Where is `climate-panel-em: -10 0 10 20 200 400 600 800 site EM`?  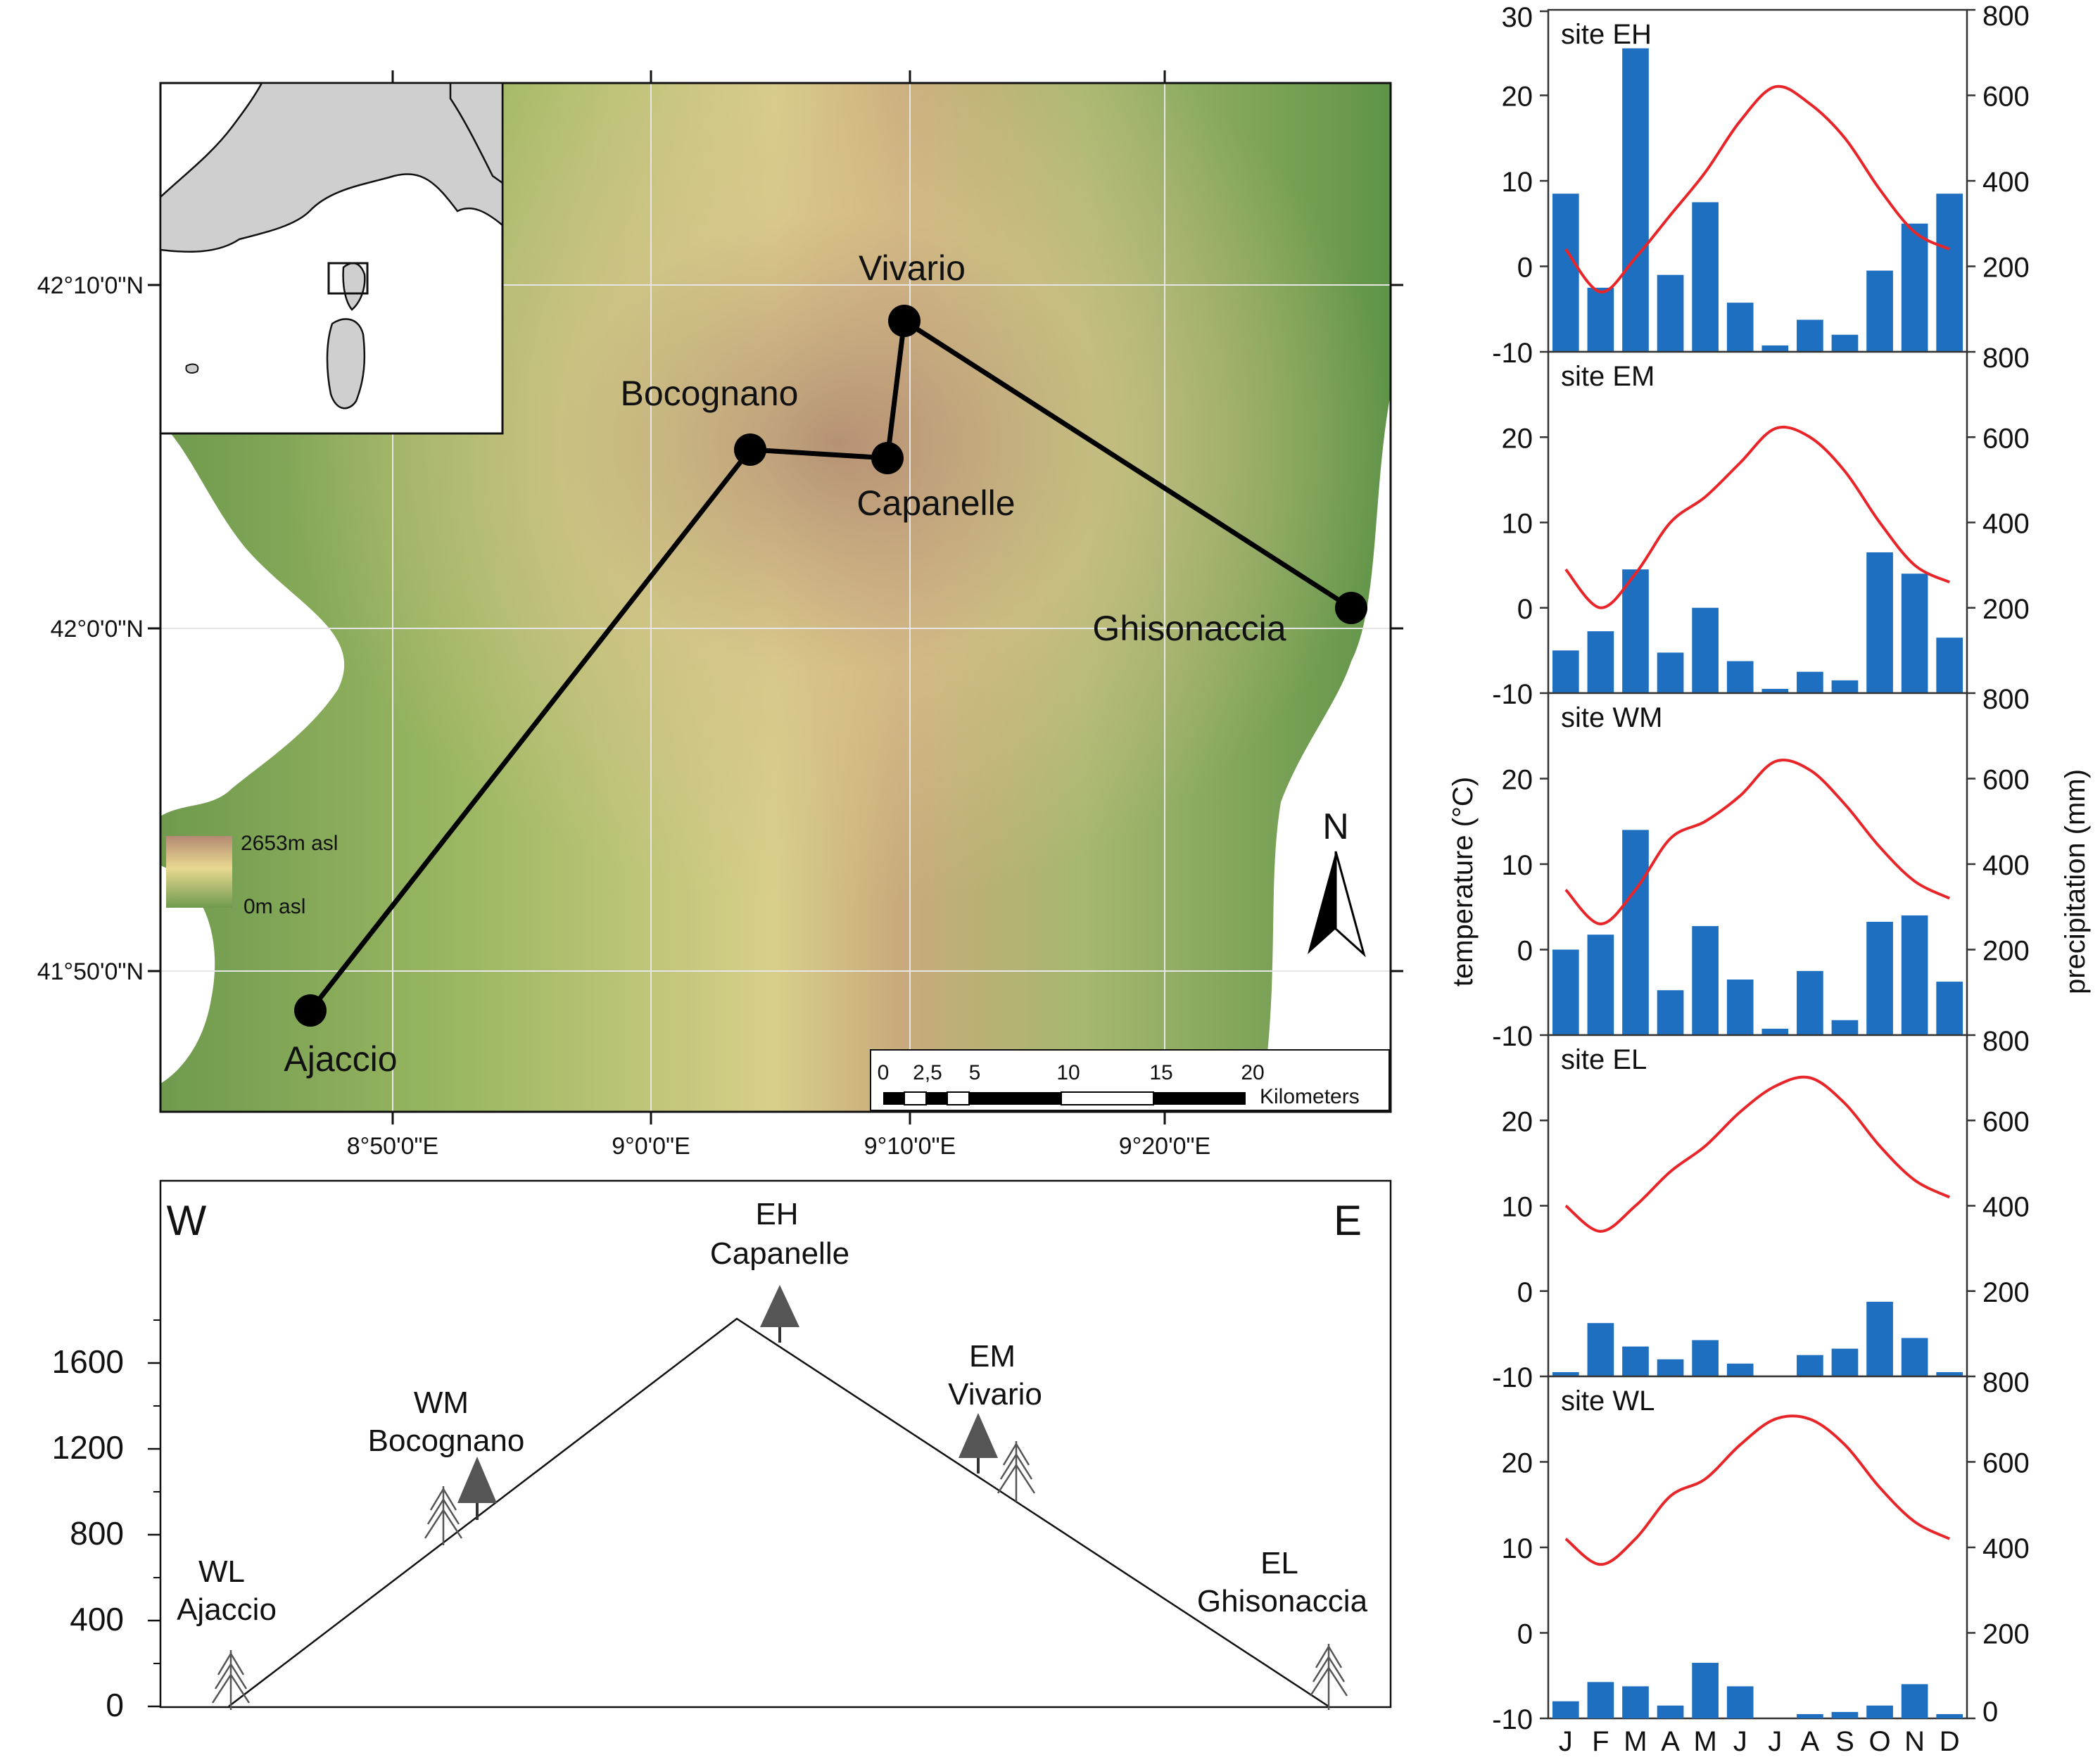 climate-panel-em: -10 0 10 20 200 400 600 800 site EM is located at coordinates (1761, 526).